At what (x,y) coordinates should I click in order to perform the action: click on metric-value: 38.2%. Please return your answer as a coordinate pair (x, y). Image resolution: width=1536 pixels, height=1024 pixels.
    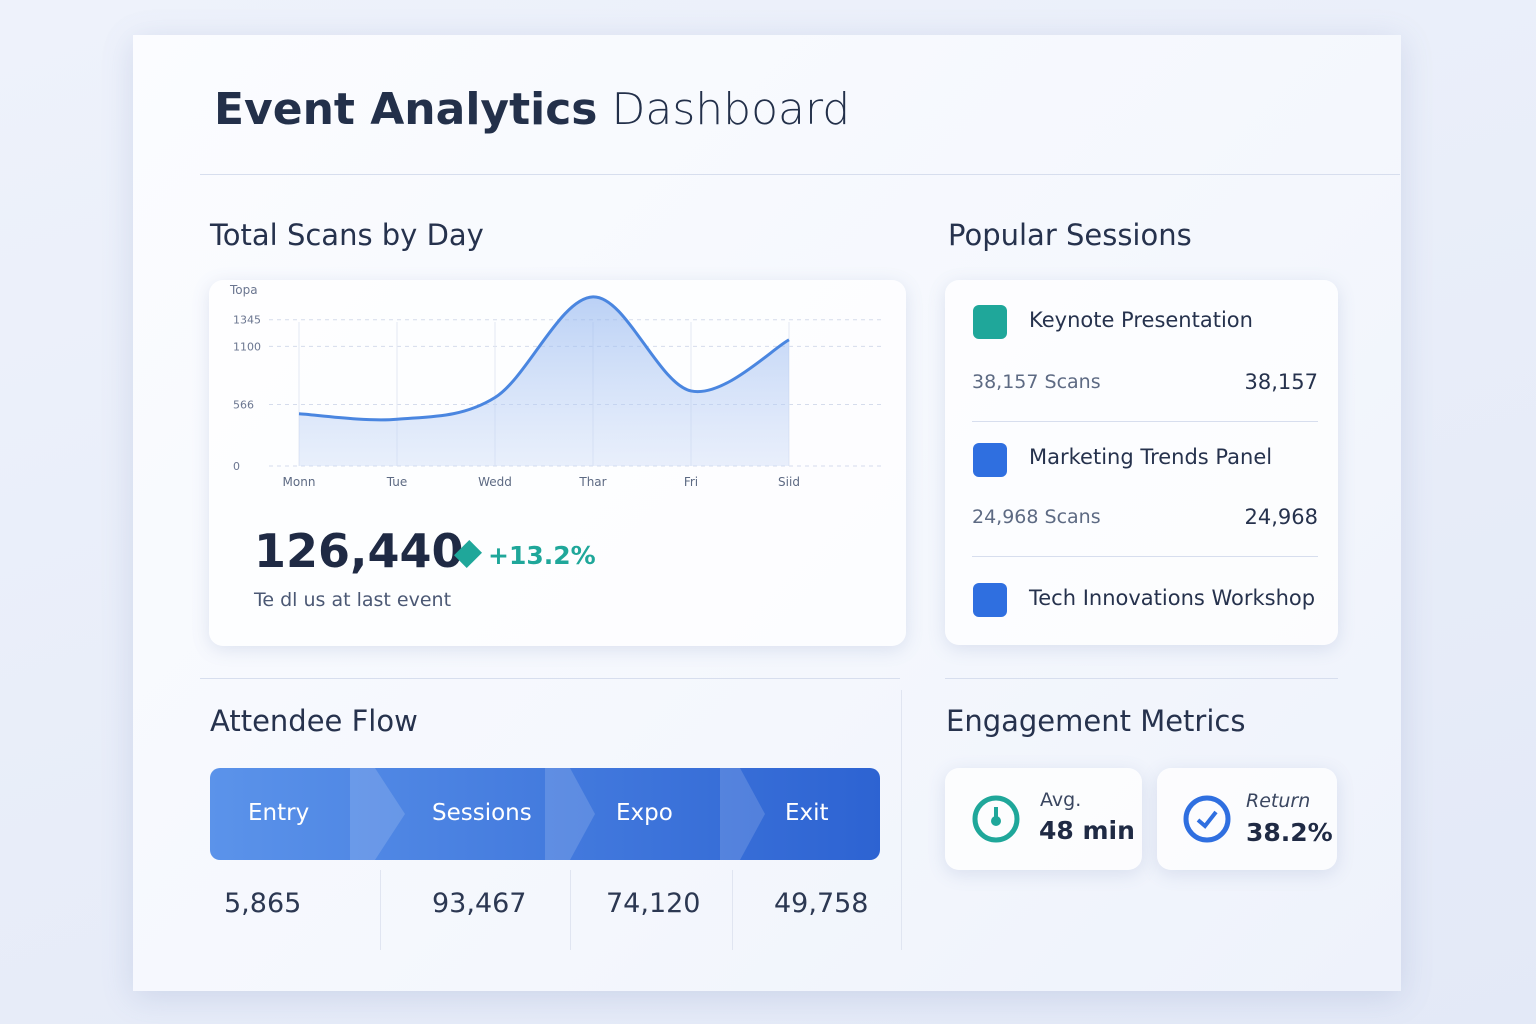
    Looking at the image, I should click on (1289, 832).